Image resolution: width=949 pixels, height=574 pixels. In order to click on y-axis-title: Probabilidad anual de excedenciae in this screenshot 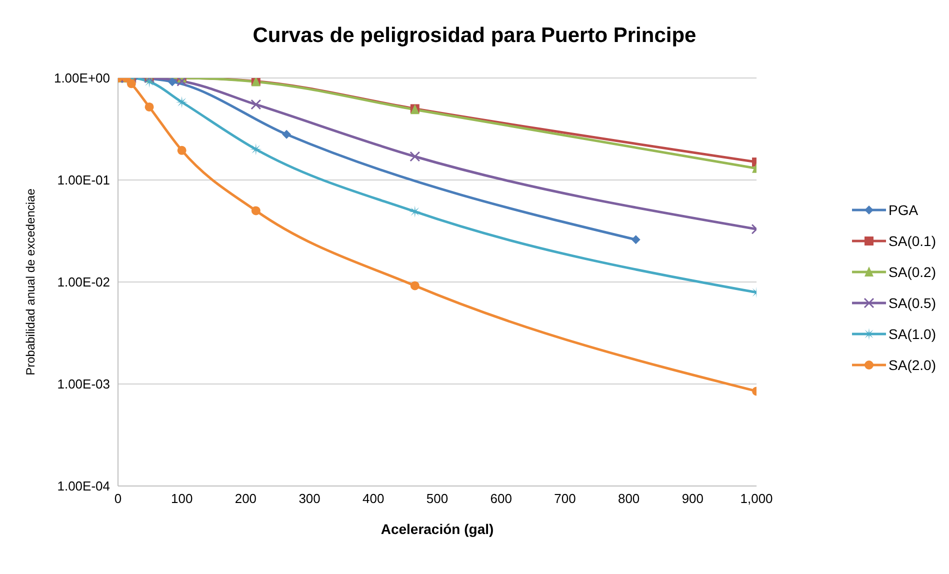, I will do `click(30, 282)`.